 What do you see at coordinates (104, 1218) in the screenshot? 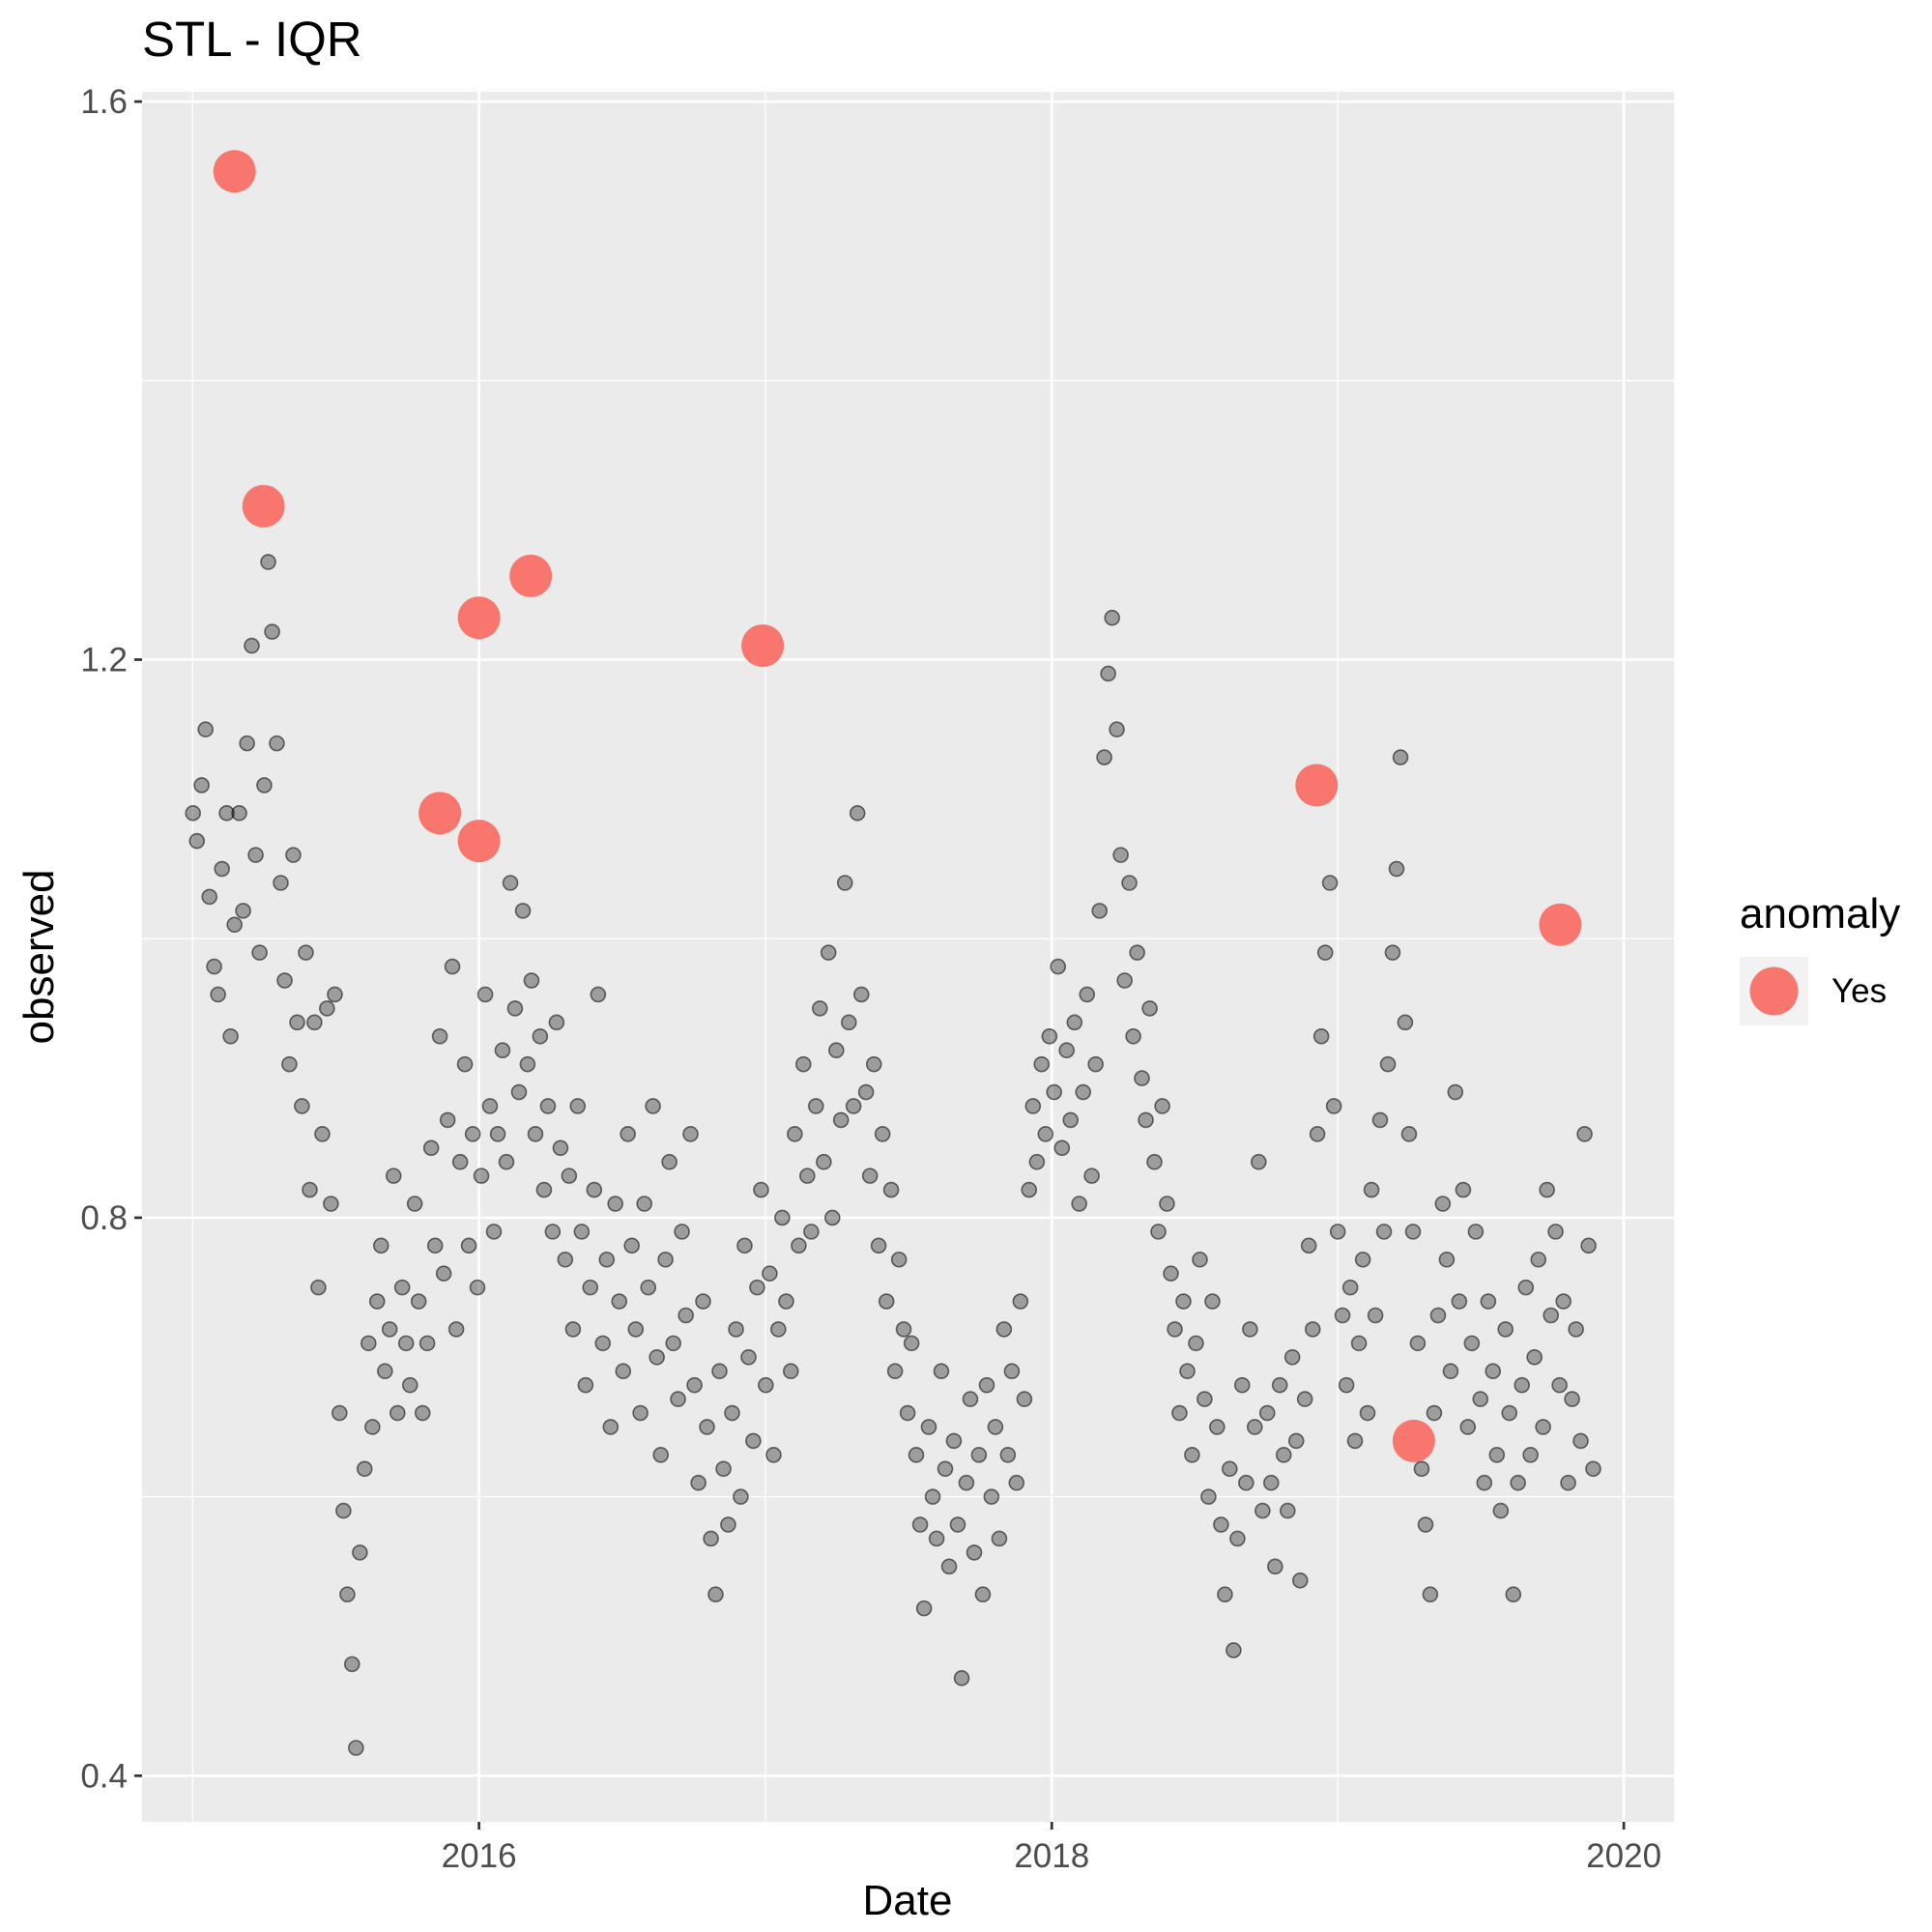
I see `y-tick-label: 0.8` at bounding box center [104, 1218].